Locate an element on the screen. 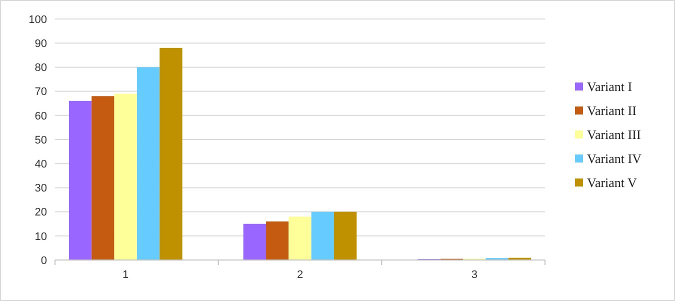 Image resolution: width=675 pixels, height=301 pixels. y-tick-label: 60 is located at coordinates (40, 116).